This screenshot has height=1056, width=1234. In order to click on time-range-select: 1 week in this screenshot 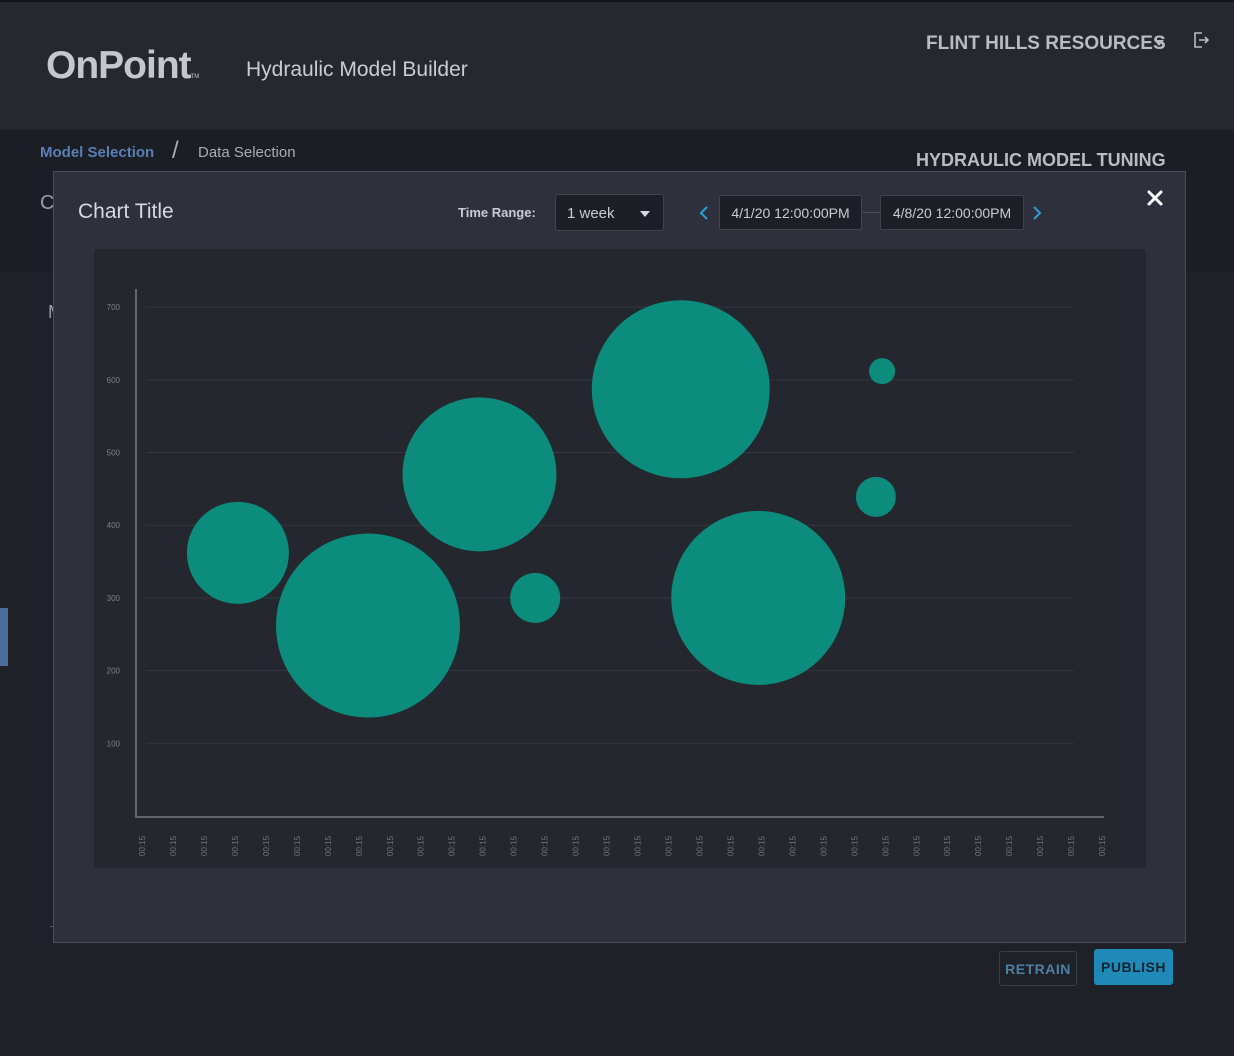, I will do `click(609, 212)`.